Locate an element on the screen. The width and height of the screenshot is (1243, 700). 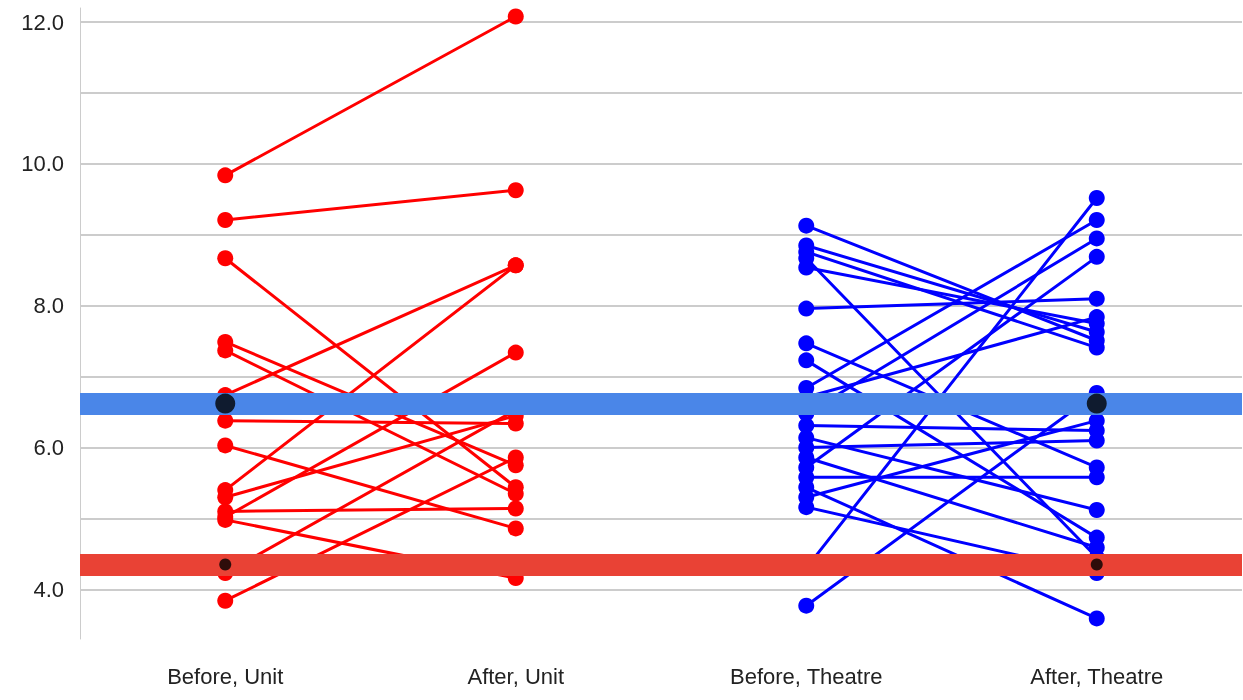
y-tick-label: 8.0 is located at coordinates (48, 306).